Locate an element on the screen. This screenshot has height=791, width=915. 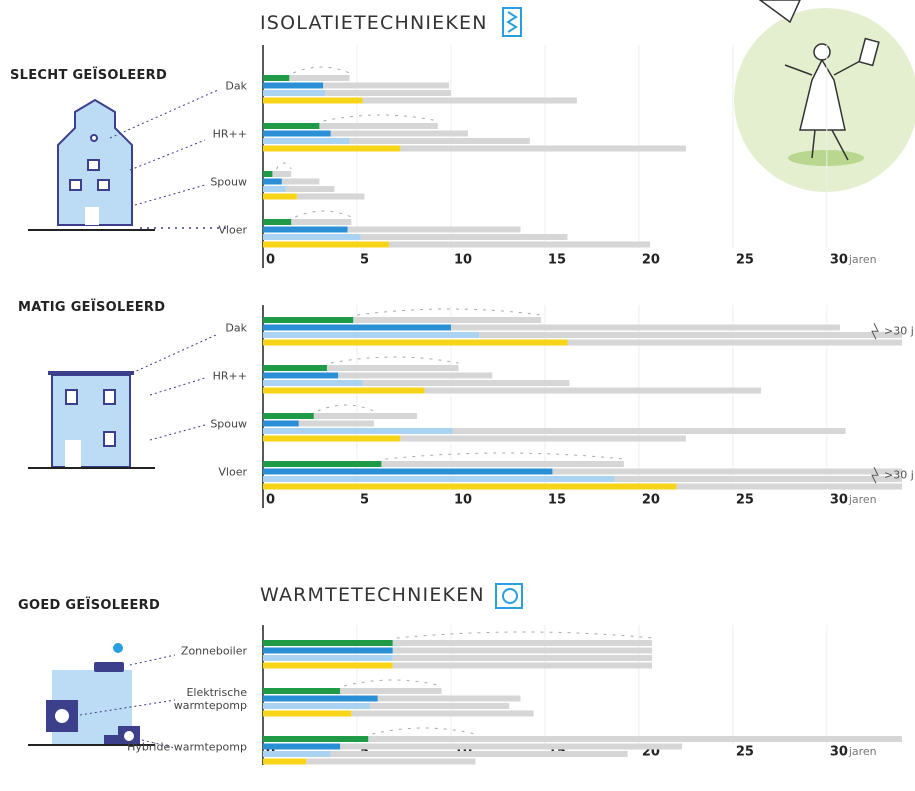
category-label: Hybride warmtepomp is located at coordinates (187, 747).